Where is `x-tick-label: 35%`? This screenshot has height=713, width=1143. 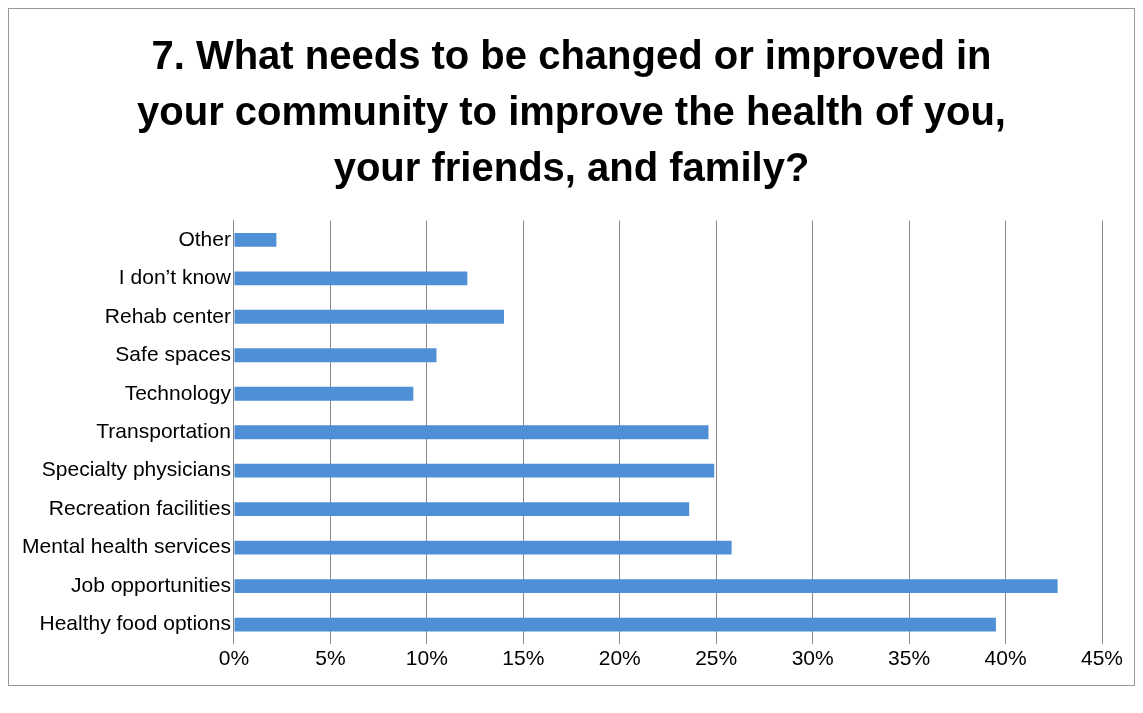 x-tick-label: 35% is located at coordinates (909, 658).